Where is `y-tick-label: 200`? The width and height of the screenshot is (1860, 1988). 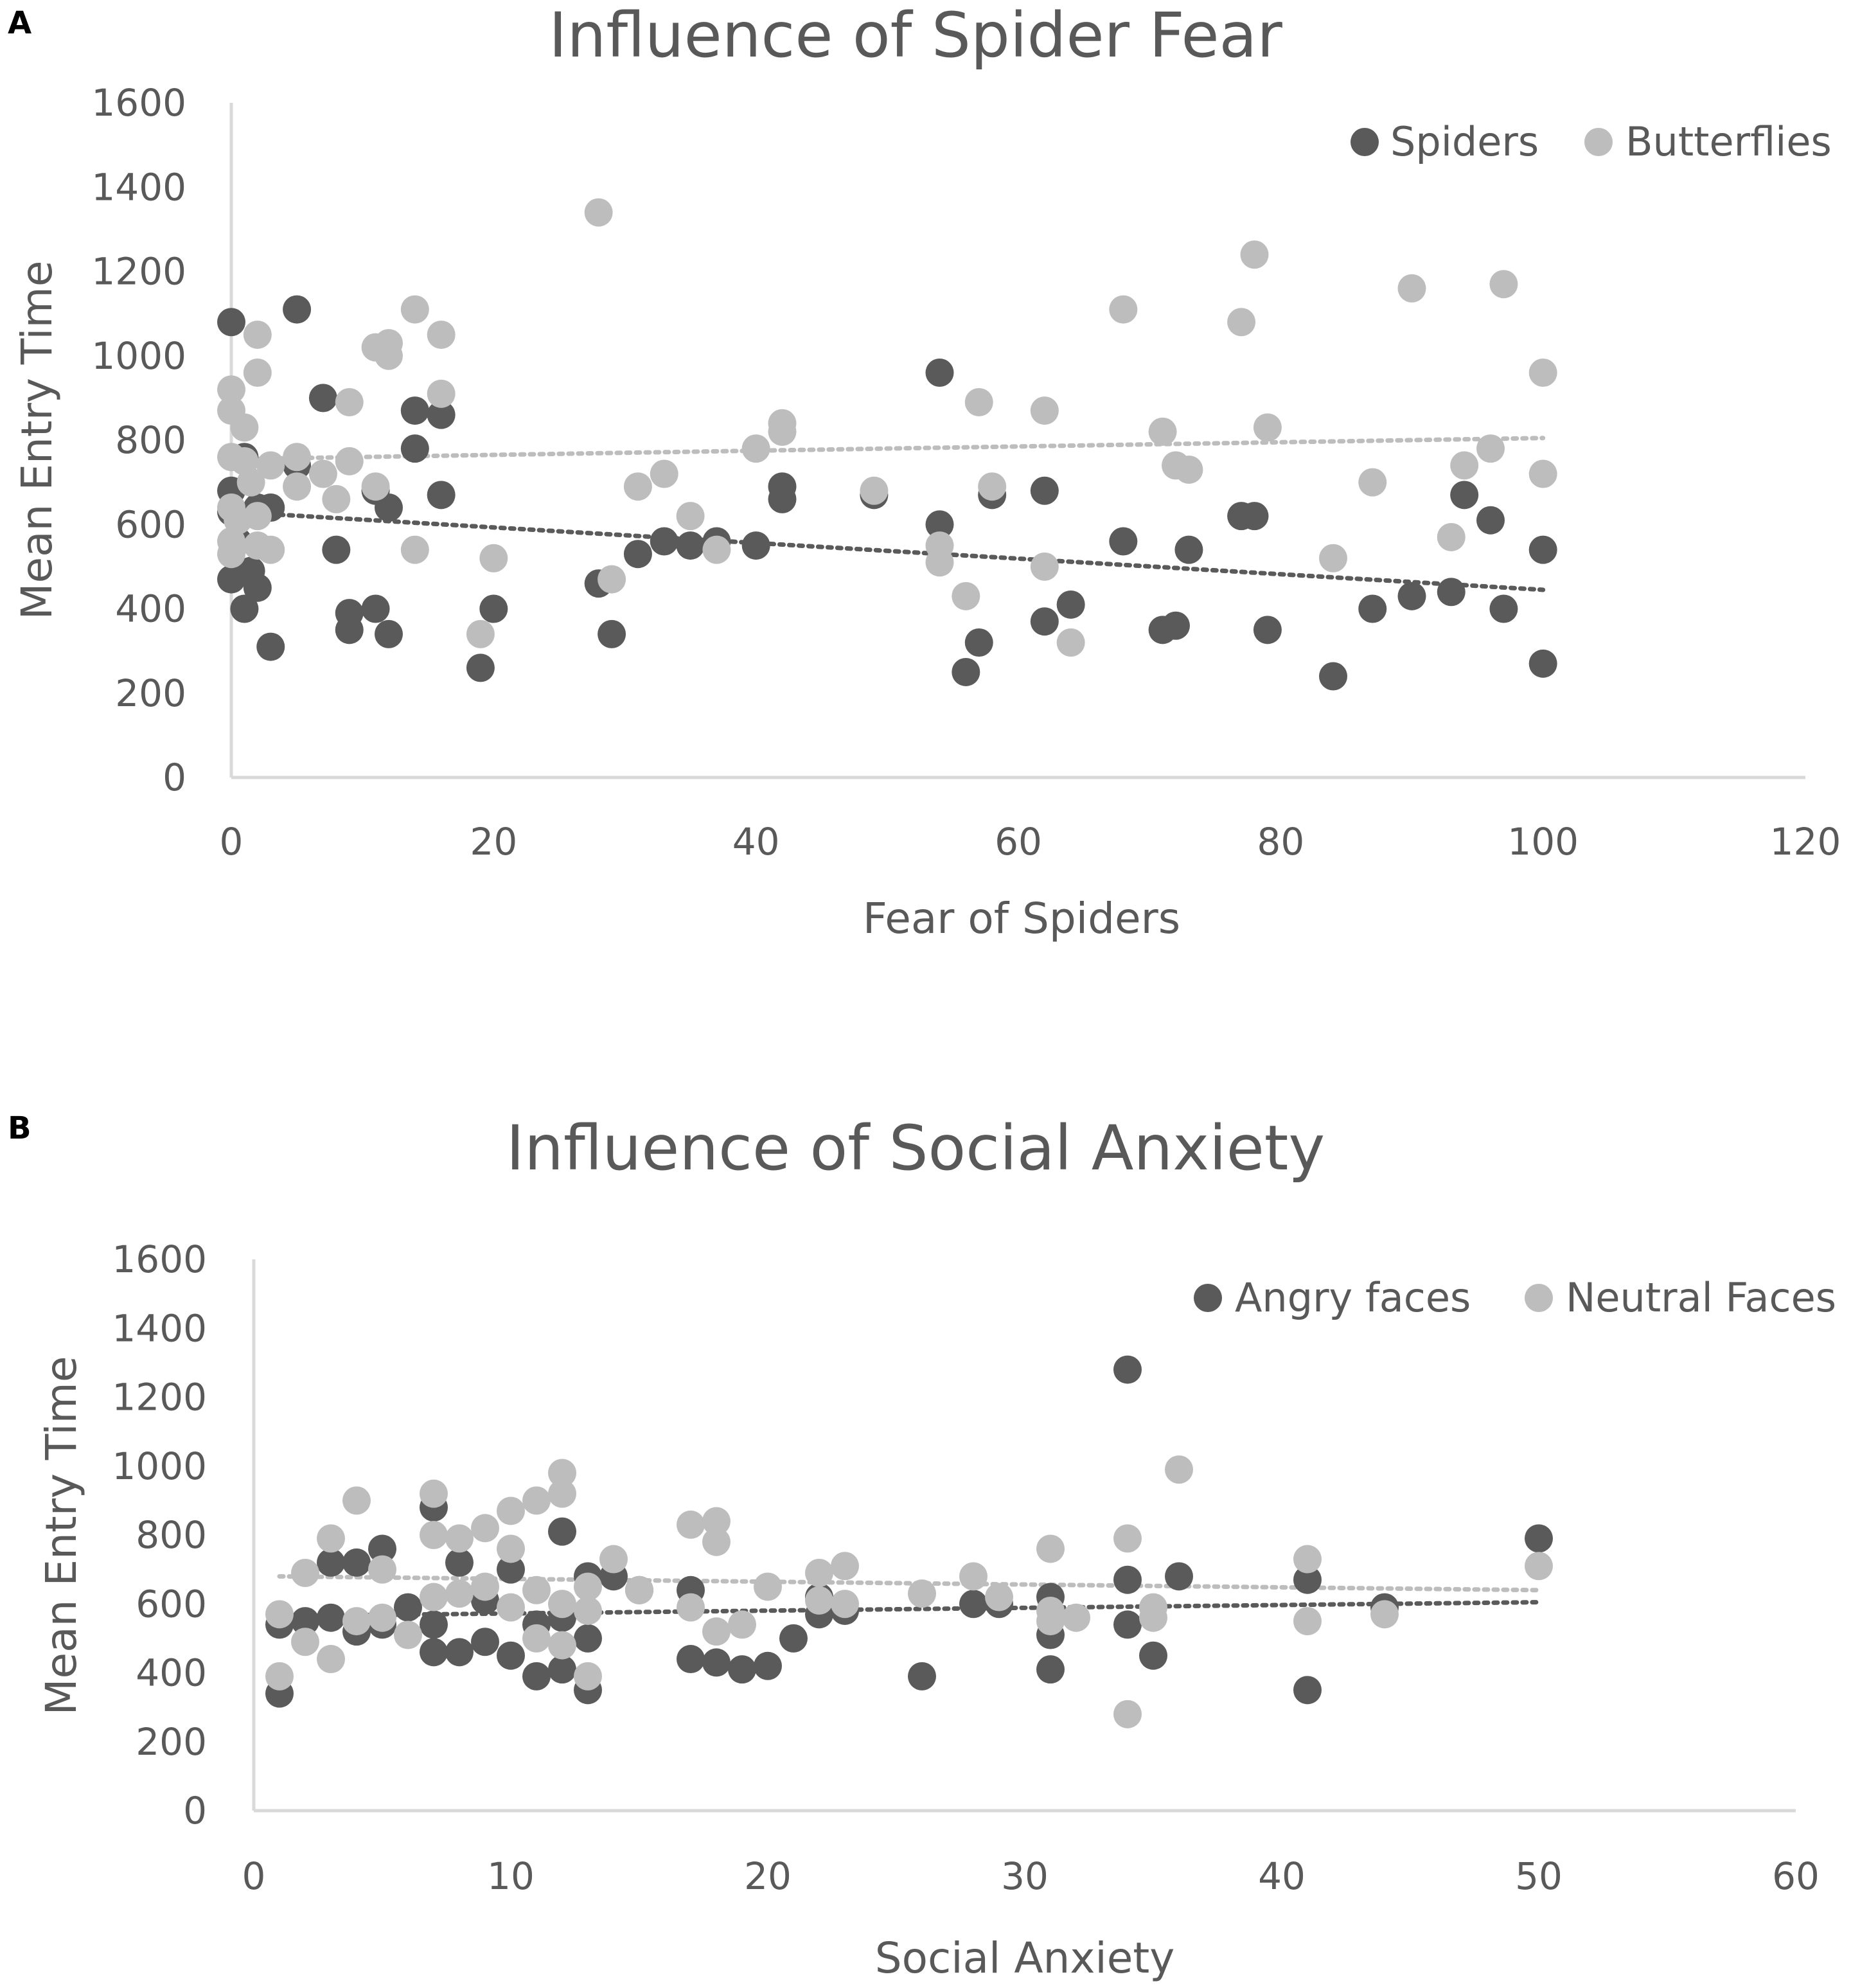
y-tick-label: 200 is located at coordinates (150, 693).